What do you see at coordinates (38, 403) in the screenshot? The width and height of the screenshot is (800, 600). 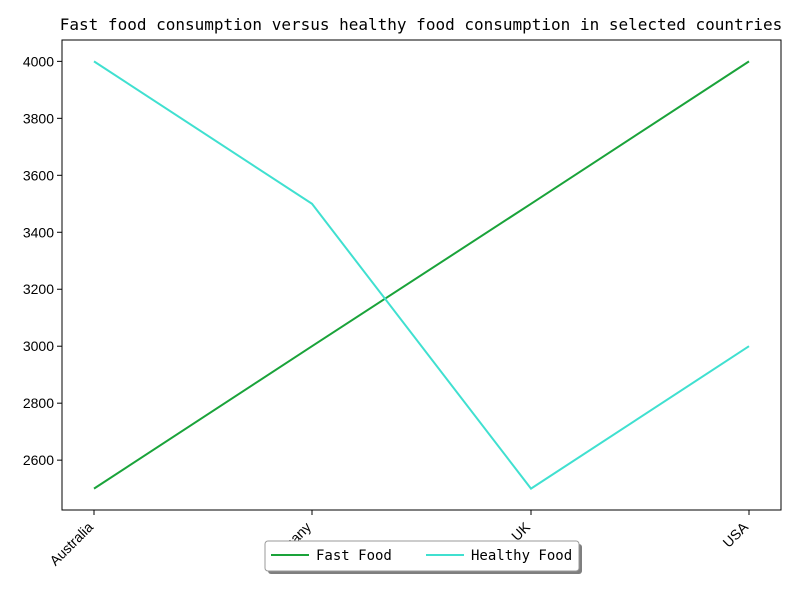 I see `y-tick-label: 2800` at bounding box center [38, 403].